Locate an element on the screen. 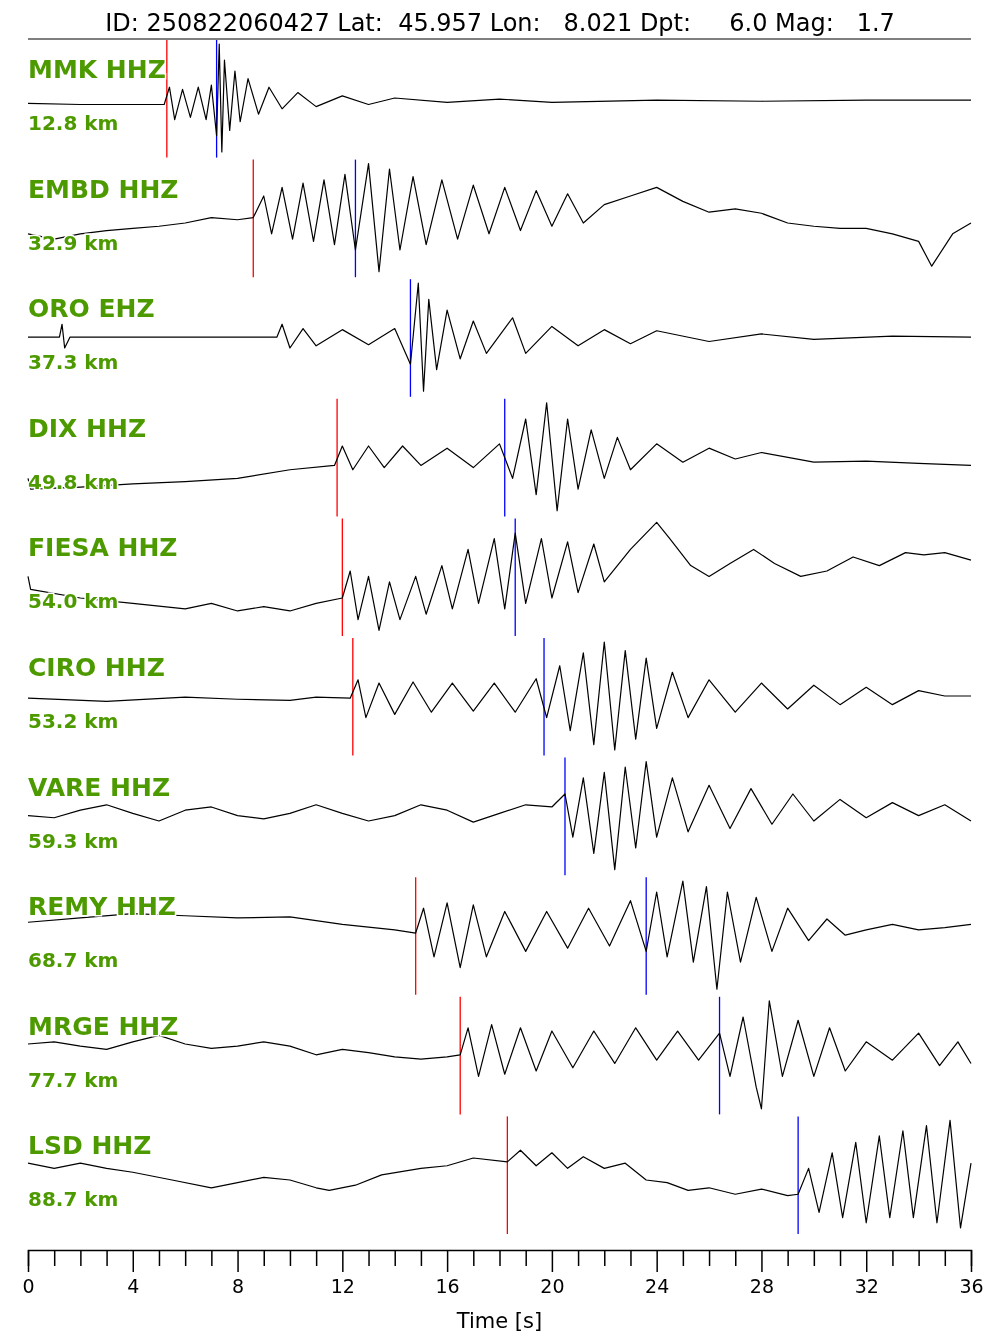  annotation: 88.7 km is located at coordinates (73, 1199).